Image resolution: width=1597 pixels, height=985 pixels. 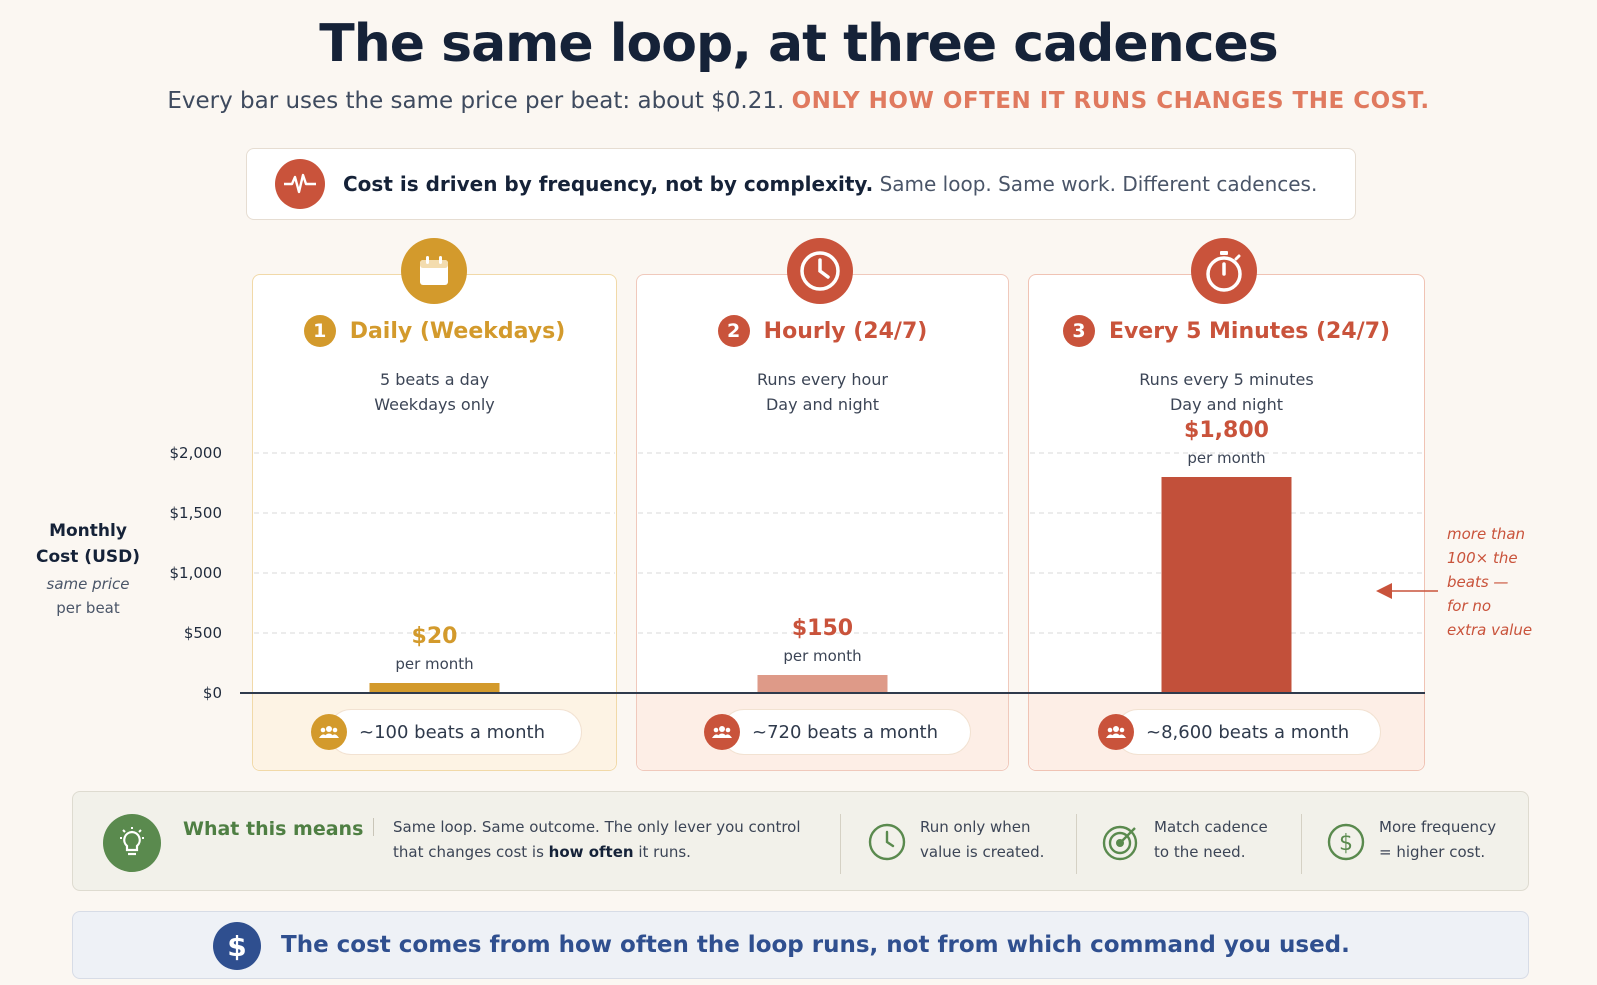 I want to click on beats-pill: ~8,600 beats a month, so click(x=1239, y=732).